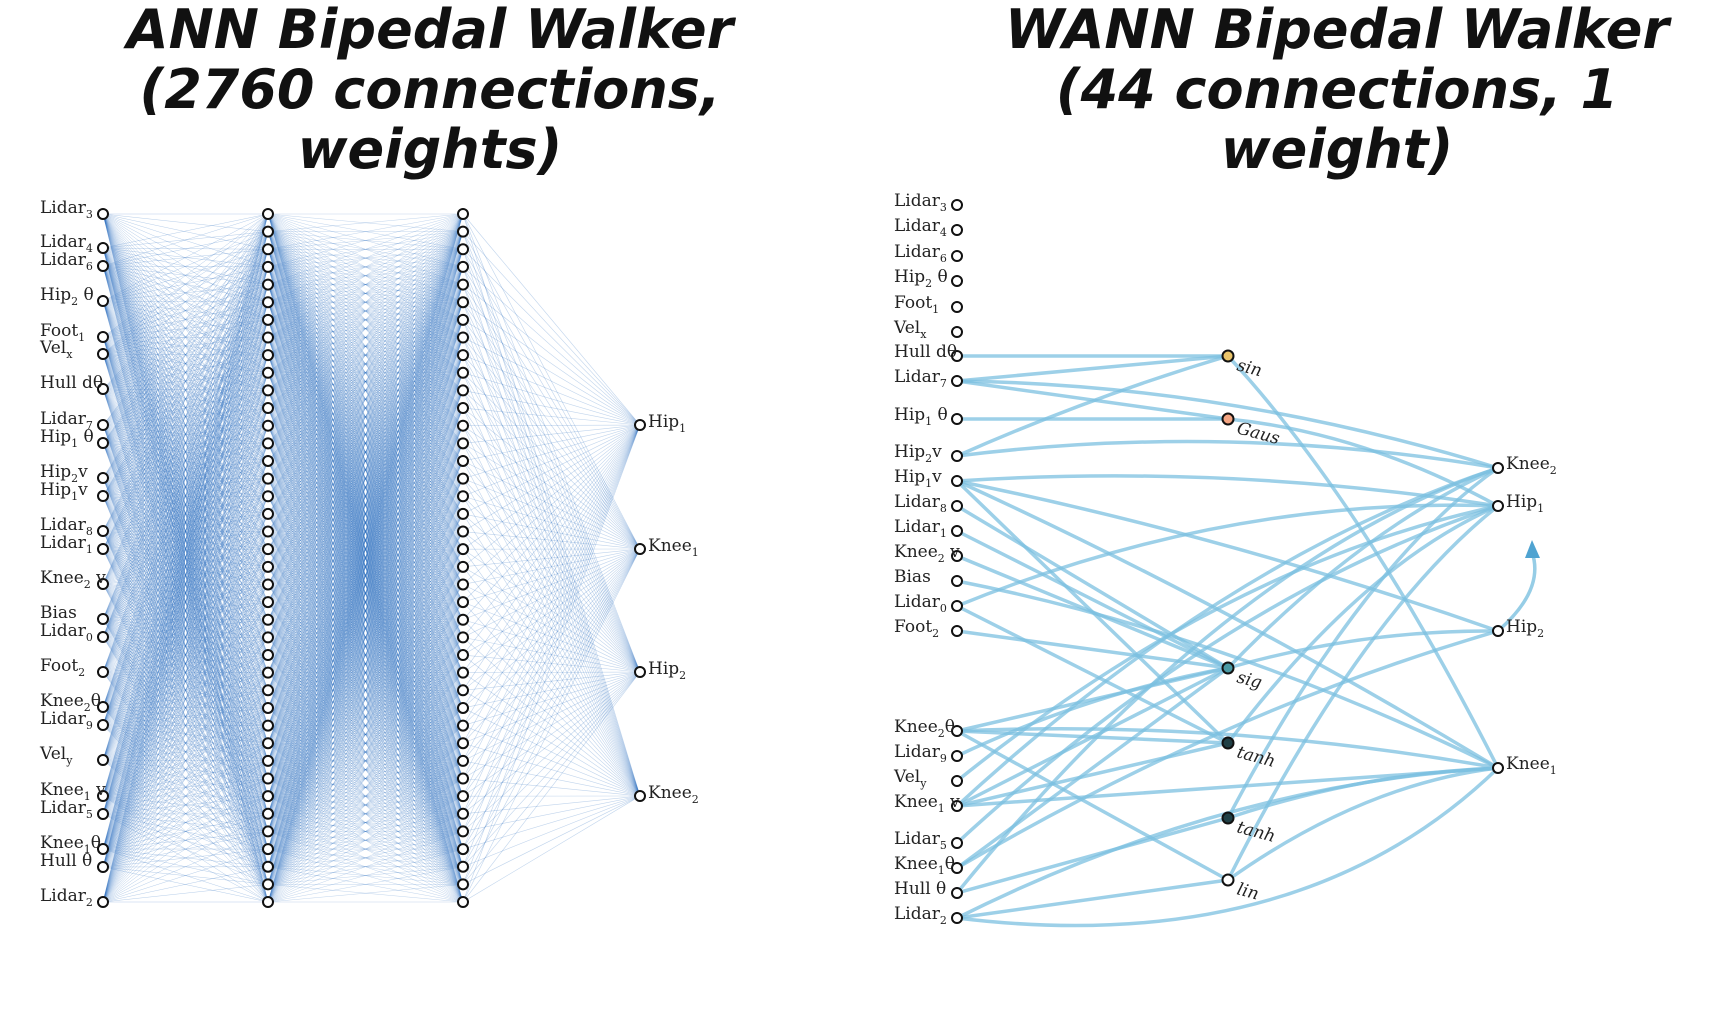 This screenshot has width=1724, height=1024. Describe the element at coordinates (920, 915) in the screenshot. I see `wann-input-label: Lidar2` at that location.